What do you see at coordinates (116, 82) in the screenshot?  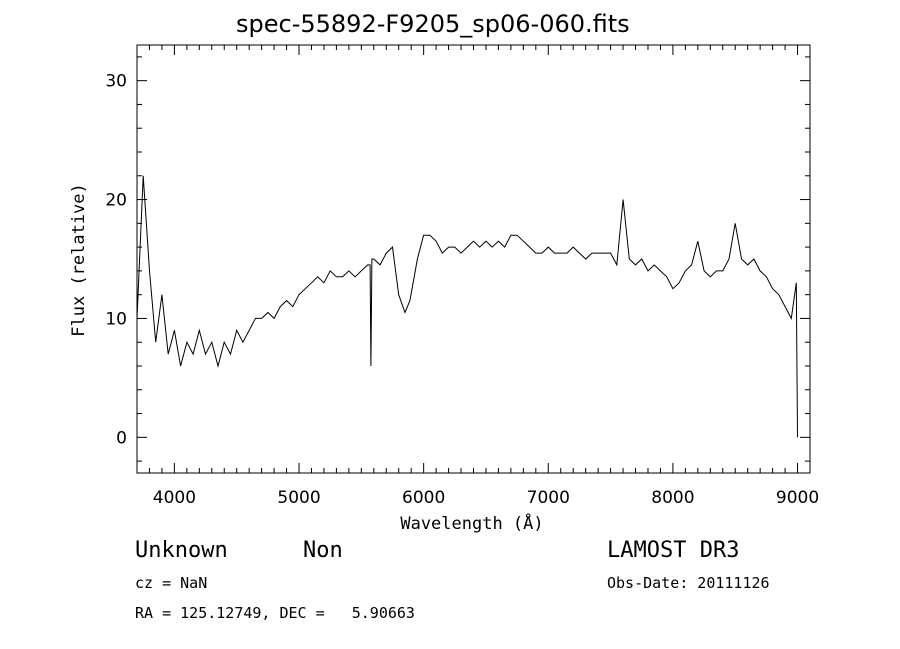 I see `y-tick-label: 30` at bounding box center [116, 82].